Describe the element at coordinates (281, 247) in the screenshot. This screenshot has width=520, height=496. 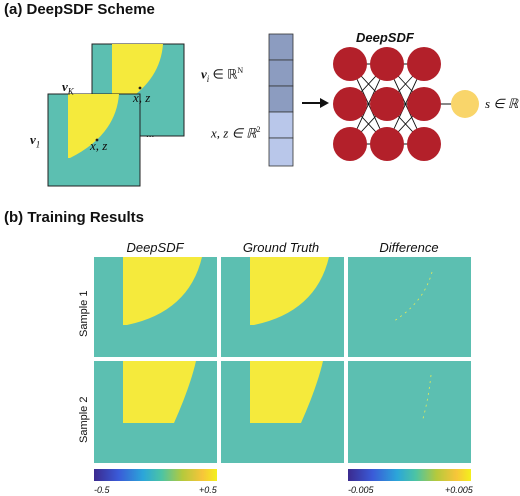
I see `column-header-ground-truth: Ground Truth` at that location.